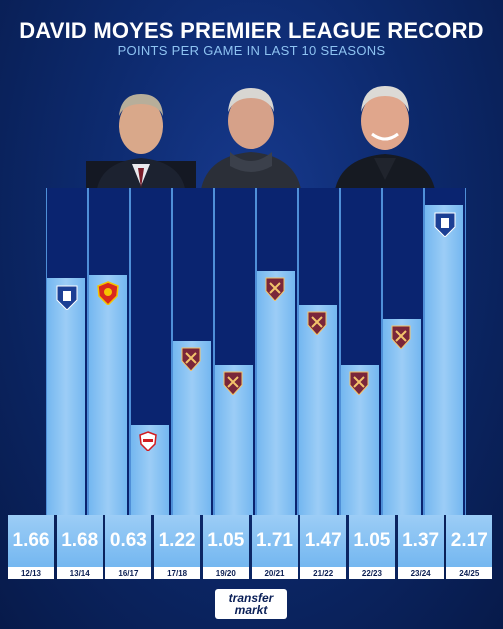 The image size is (503, 629). What do you see at coordinates (251, 610) in the screenshot?
I see `logo-text-bottom: markt` at bounding box center [251, 610].